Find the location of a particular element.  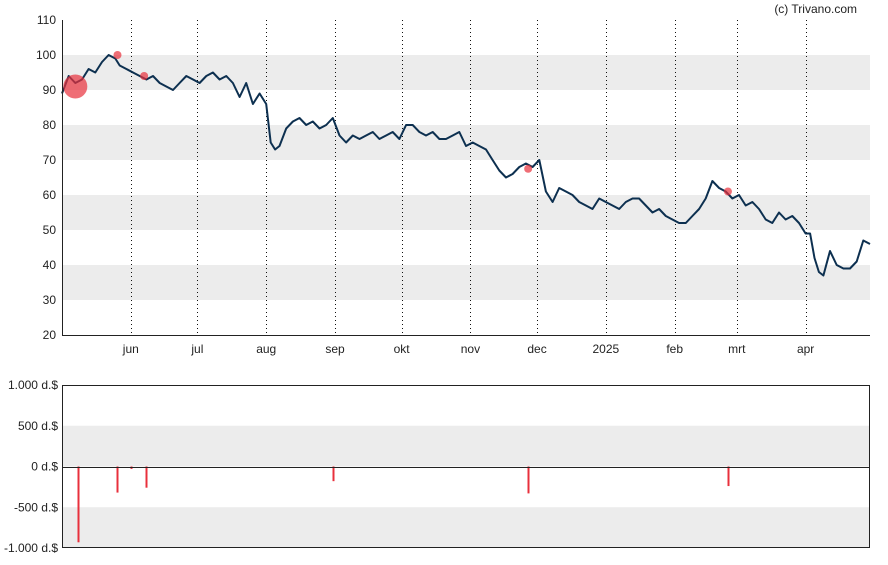

price-y-tick-label: 50 is located at coordinates (50, 230).